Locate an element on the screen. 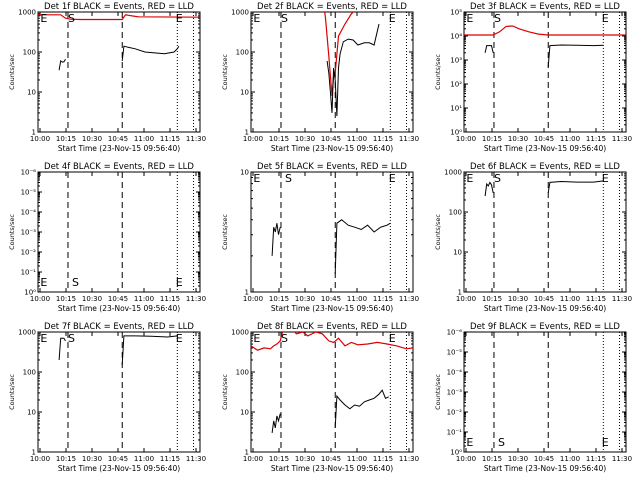 The height and width of the screenshot is (480, 640). panel-title: Det 9f BLACK = Events, RED = LLD is located at coordinates (545, 327).